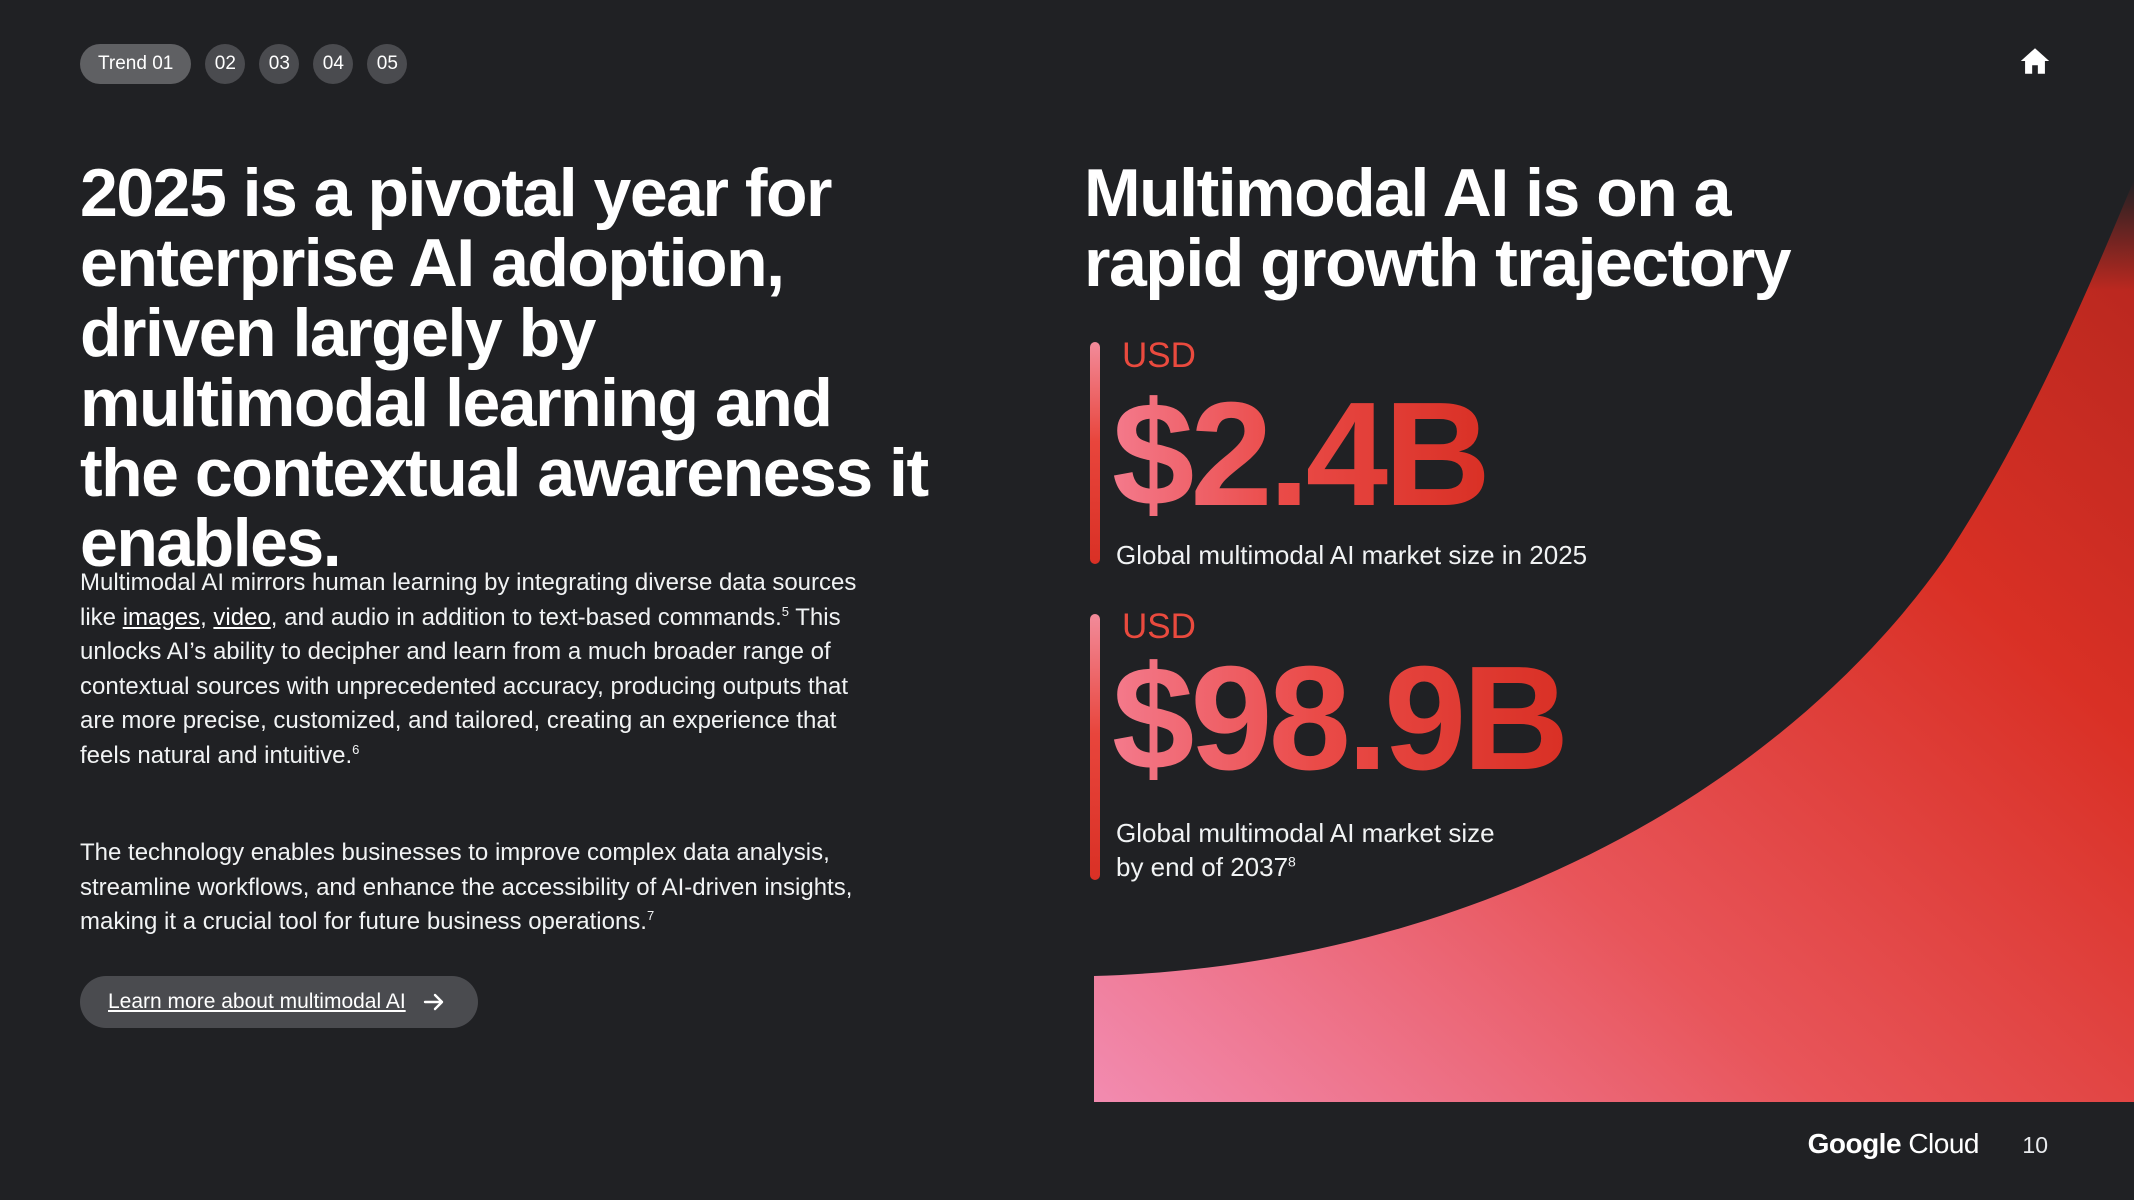 The height and width of the screenshot is (1200, 2134). Describe the element at coordinates (387, 64) in the screenshot. I see `nav-trend-05: 05` at that location.